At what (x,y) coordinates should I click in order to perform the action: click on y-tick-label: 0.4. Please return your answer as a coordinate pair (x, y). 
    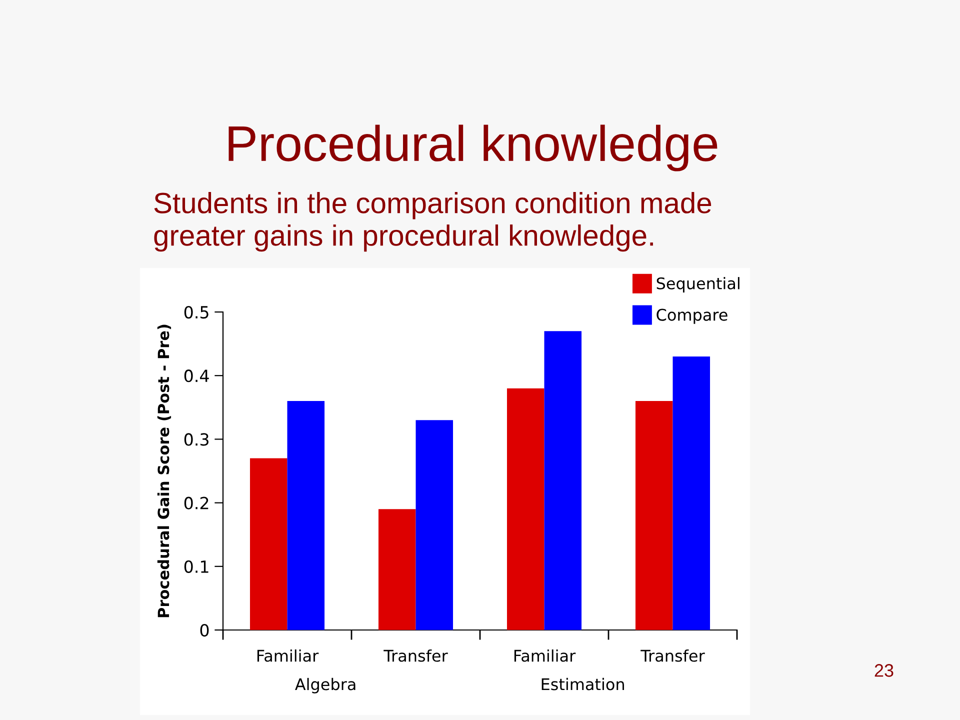
    Looking at the image, I should click on (196, 376).